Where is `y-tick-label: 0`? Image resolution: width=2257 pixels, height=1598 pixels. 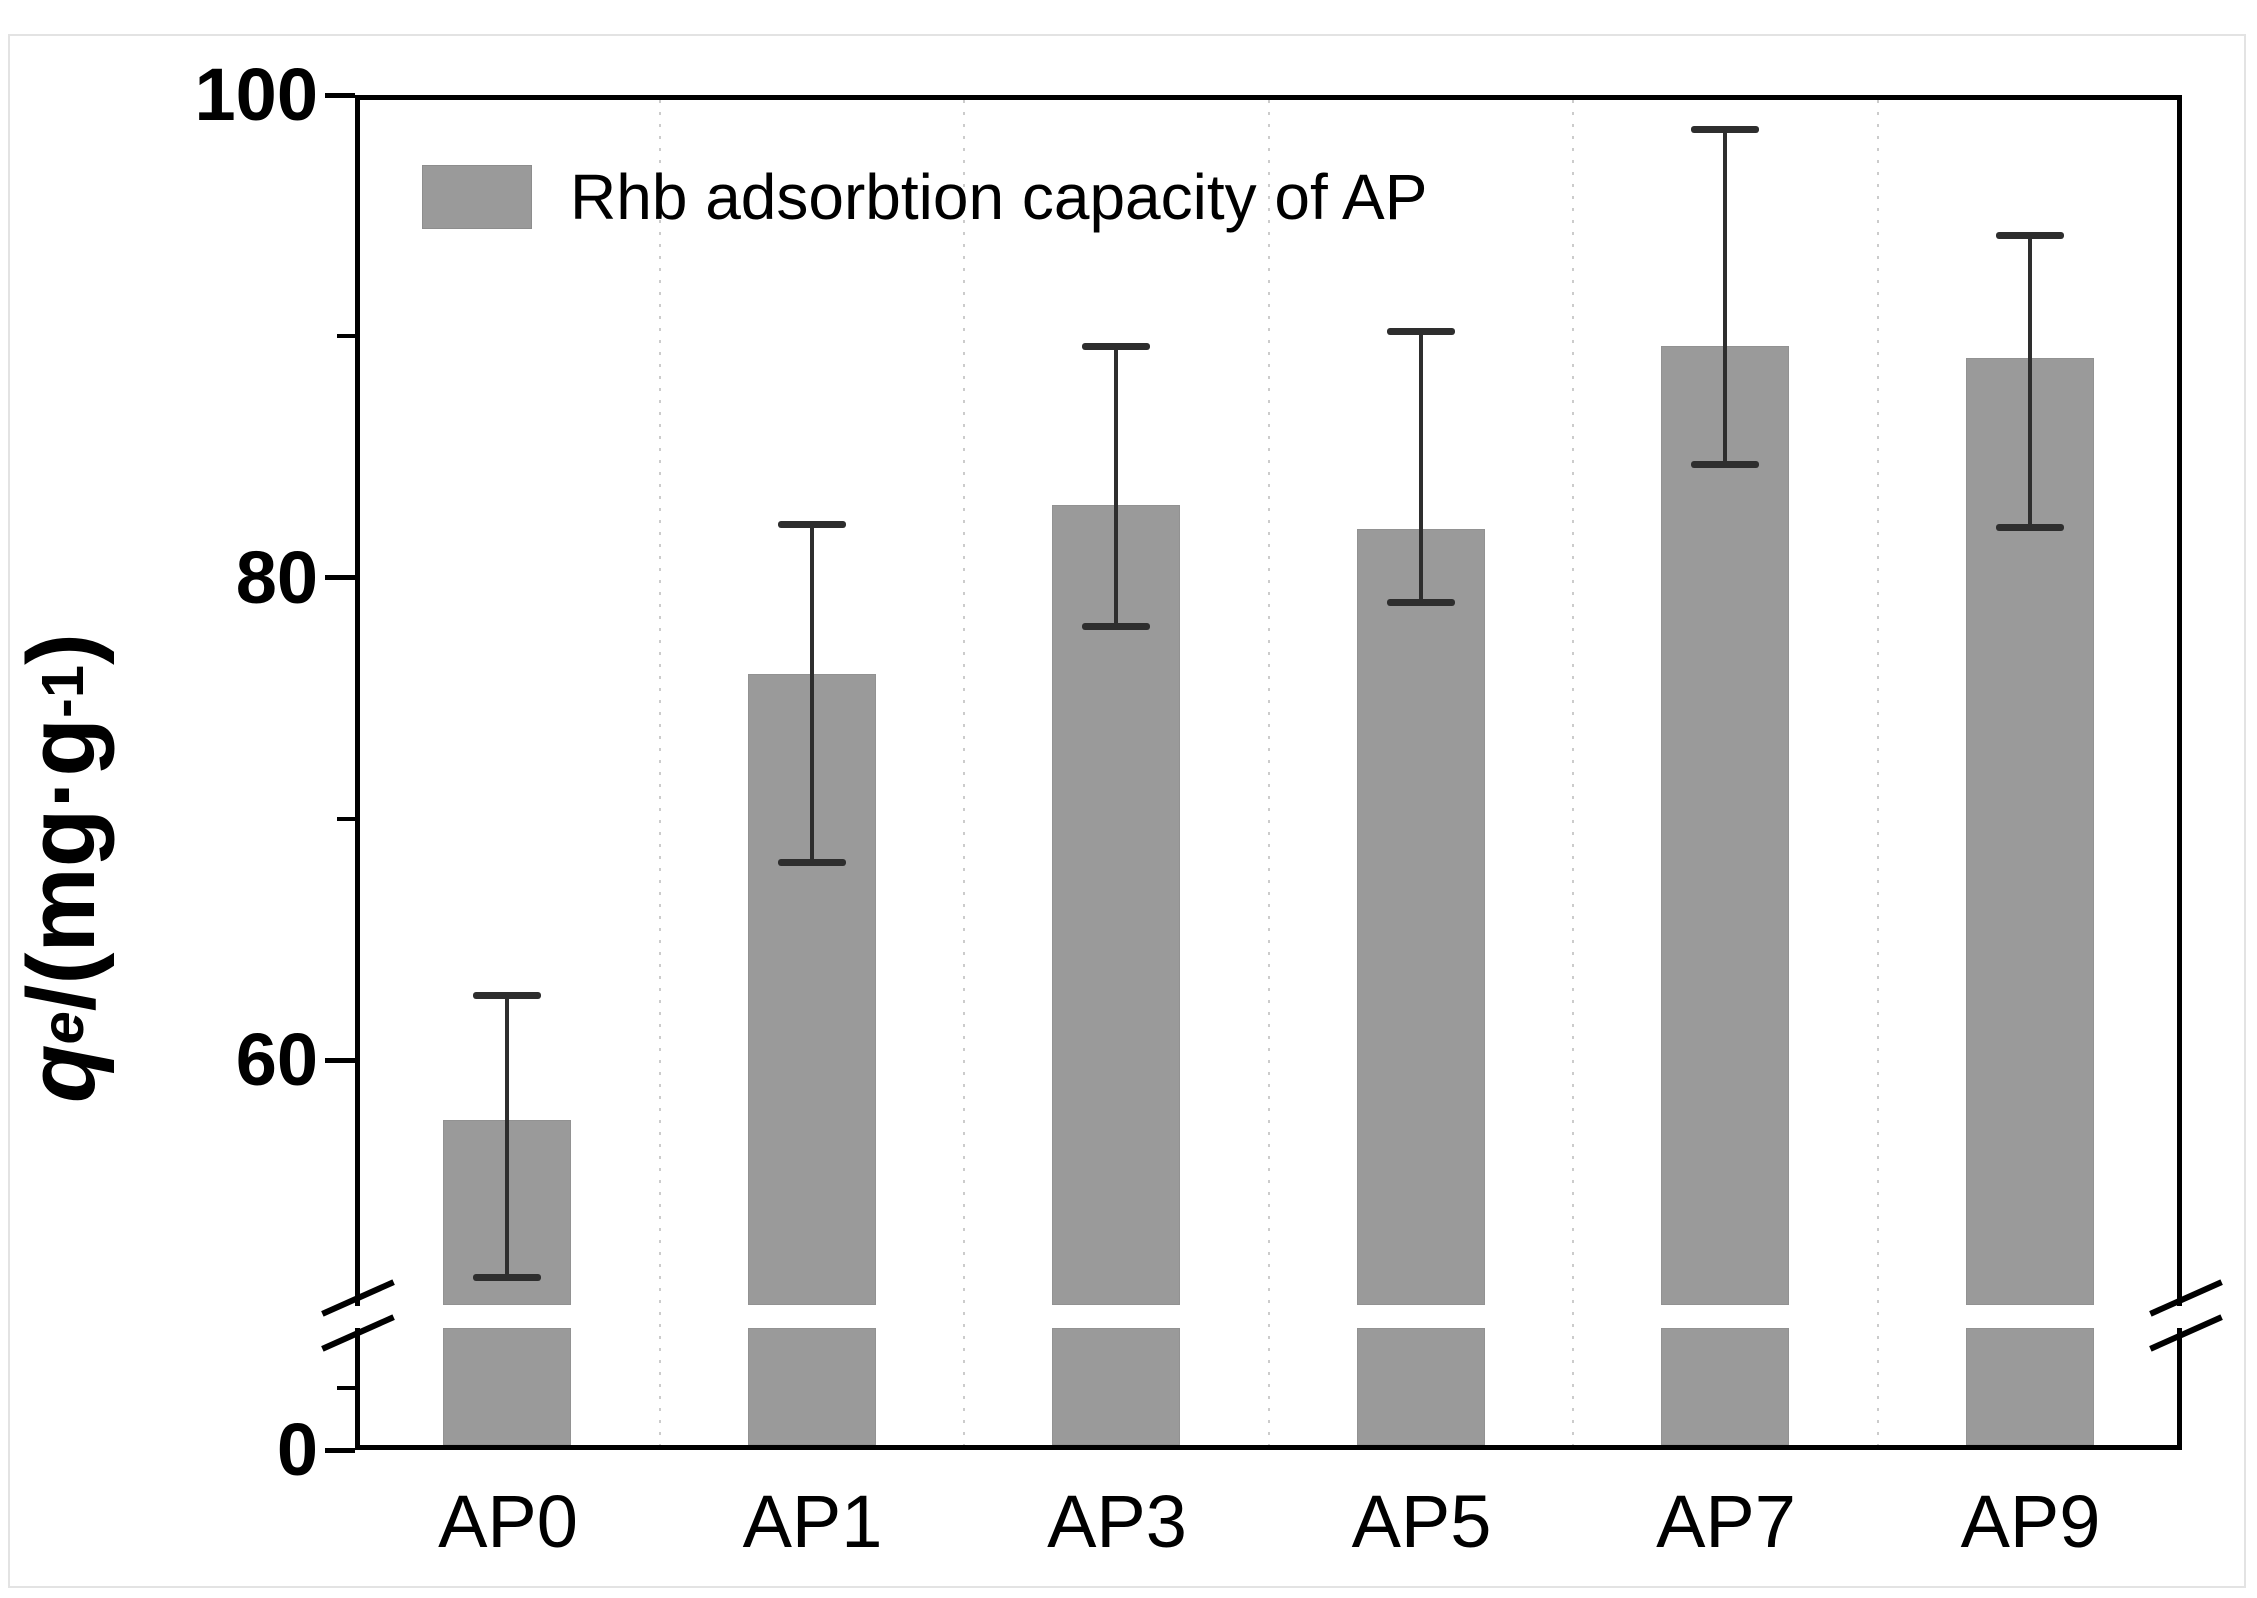
y-tick-label: 0 is located at coordinates (297, 1449).